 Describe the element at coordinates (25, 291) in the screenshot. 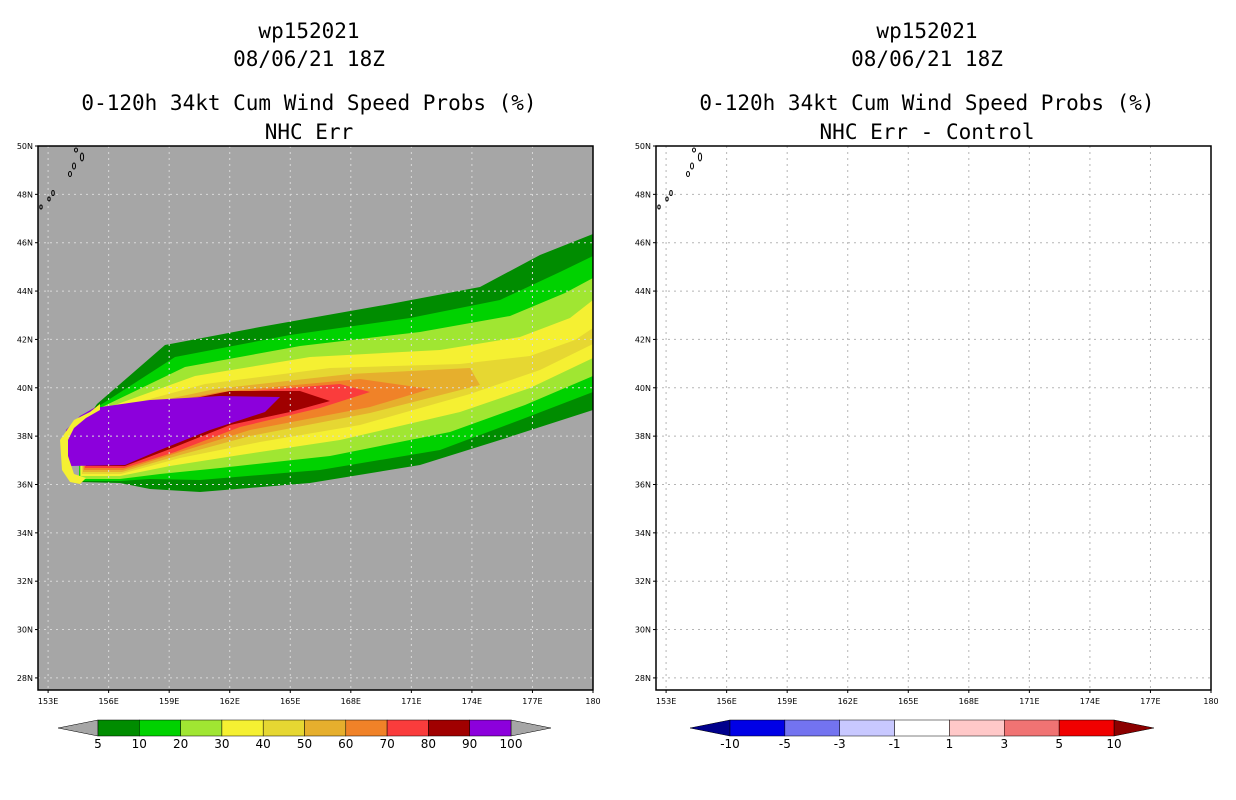

I see `lat-label: 44N` at that location.